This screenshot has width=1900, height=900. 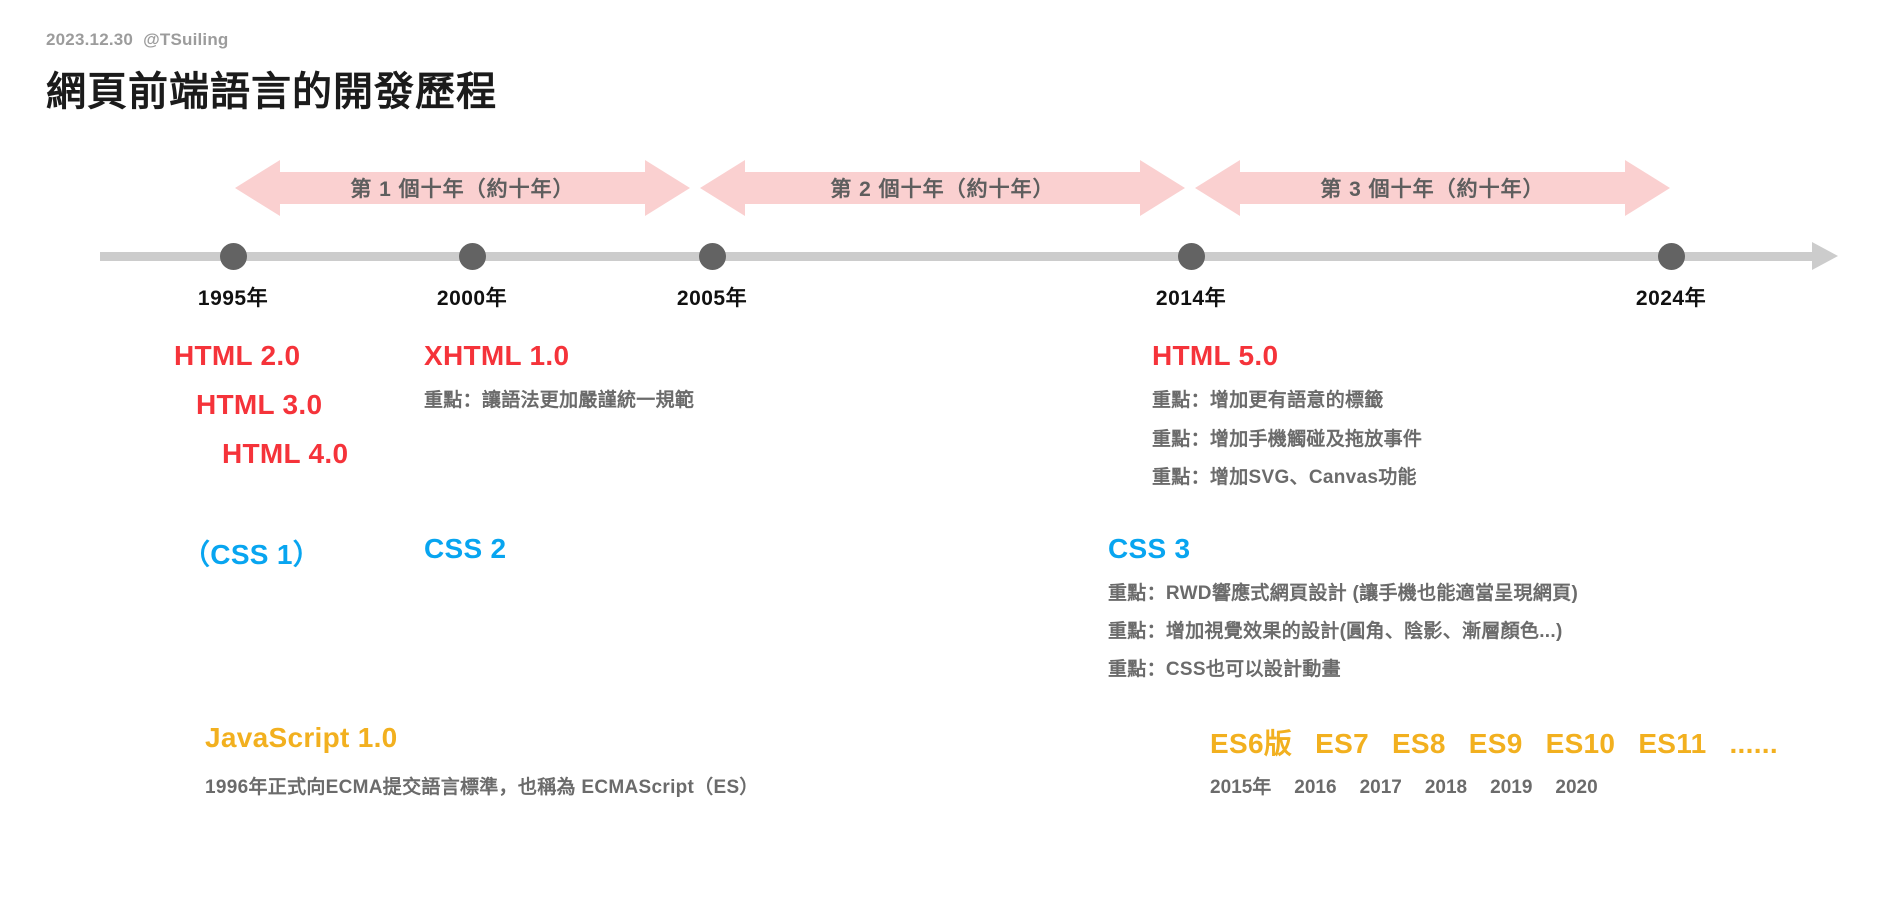 I want to click on timeline-dot-2014, so click(x=1191, y=256).